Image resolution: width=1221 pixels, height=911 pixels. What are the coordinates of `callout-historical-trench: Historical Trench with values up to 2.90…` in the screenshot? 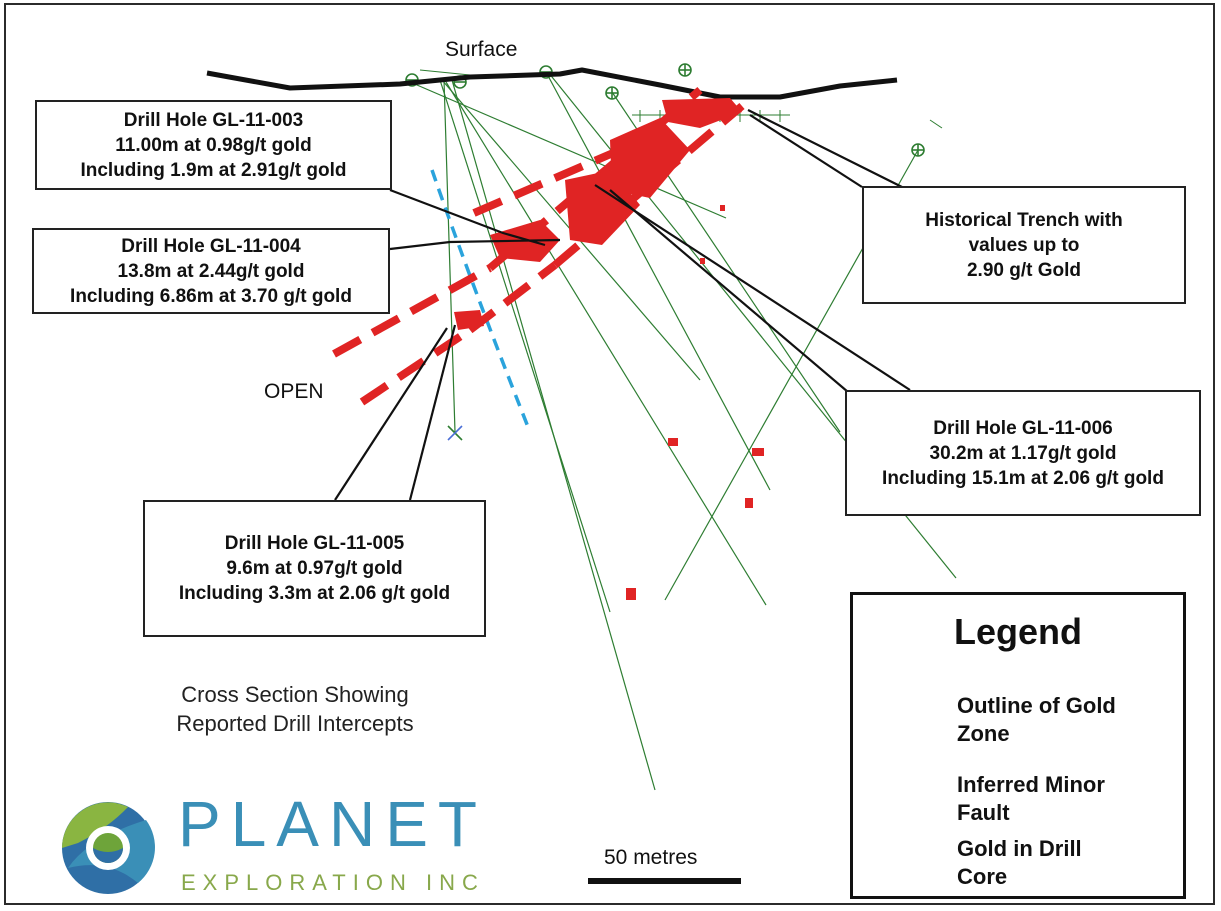 It's located at (1024, 245).